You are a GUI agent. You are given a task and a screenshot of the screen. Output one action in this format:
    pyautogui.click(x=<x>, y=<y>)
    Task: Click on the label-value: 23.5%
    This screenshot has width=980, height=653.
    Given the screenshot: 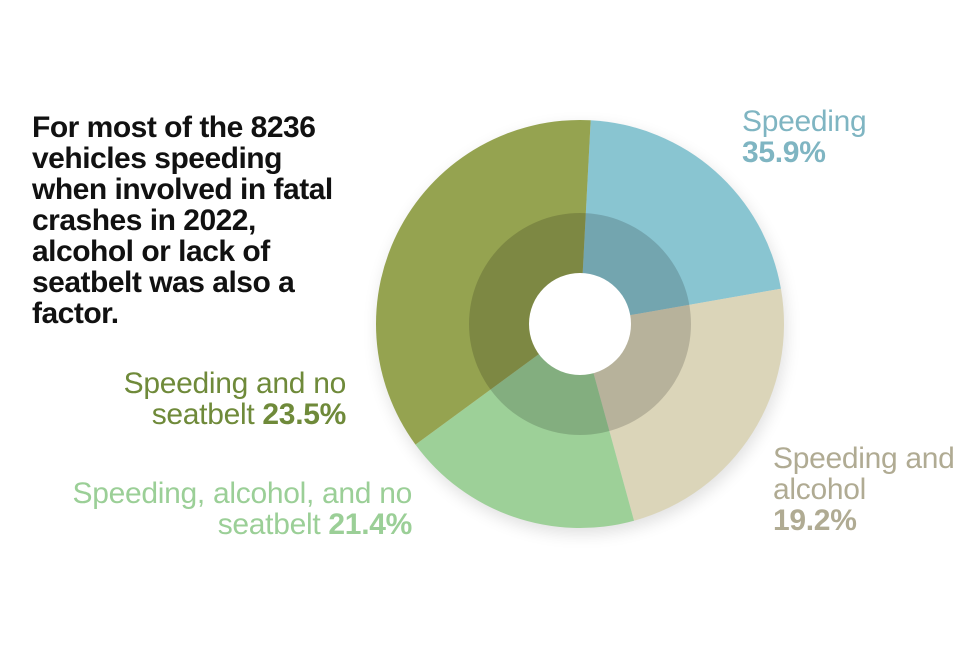 What is the action you would take?
    pyautogui.click(x=304, y=414)
    